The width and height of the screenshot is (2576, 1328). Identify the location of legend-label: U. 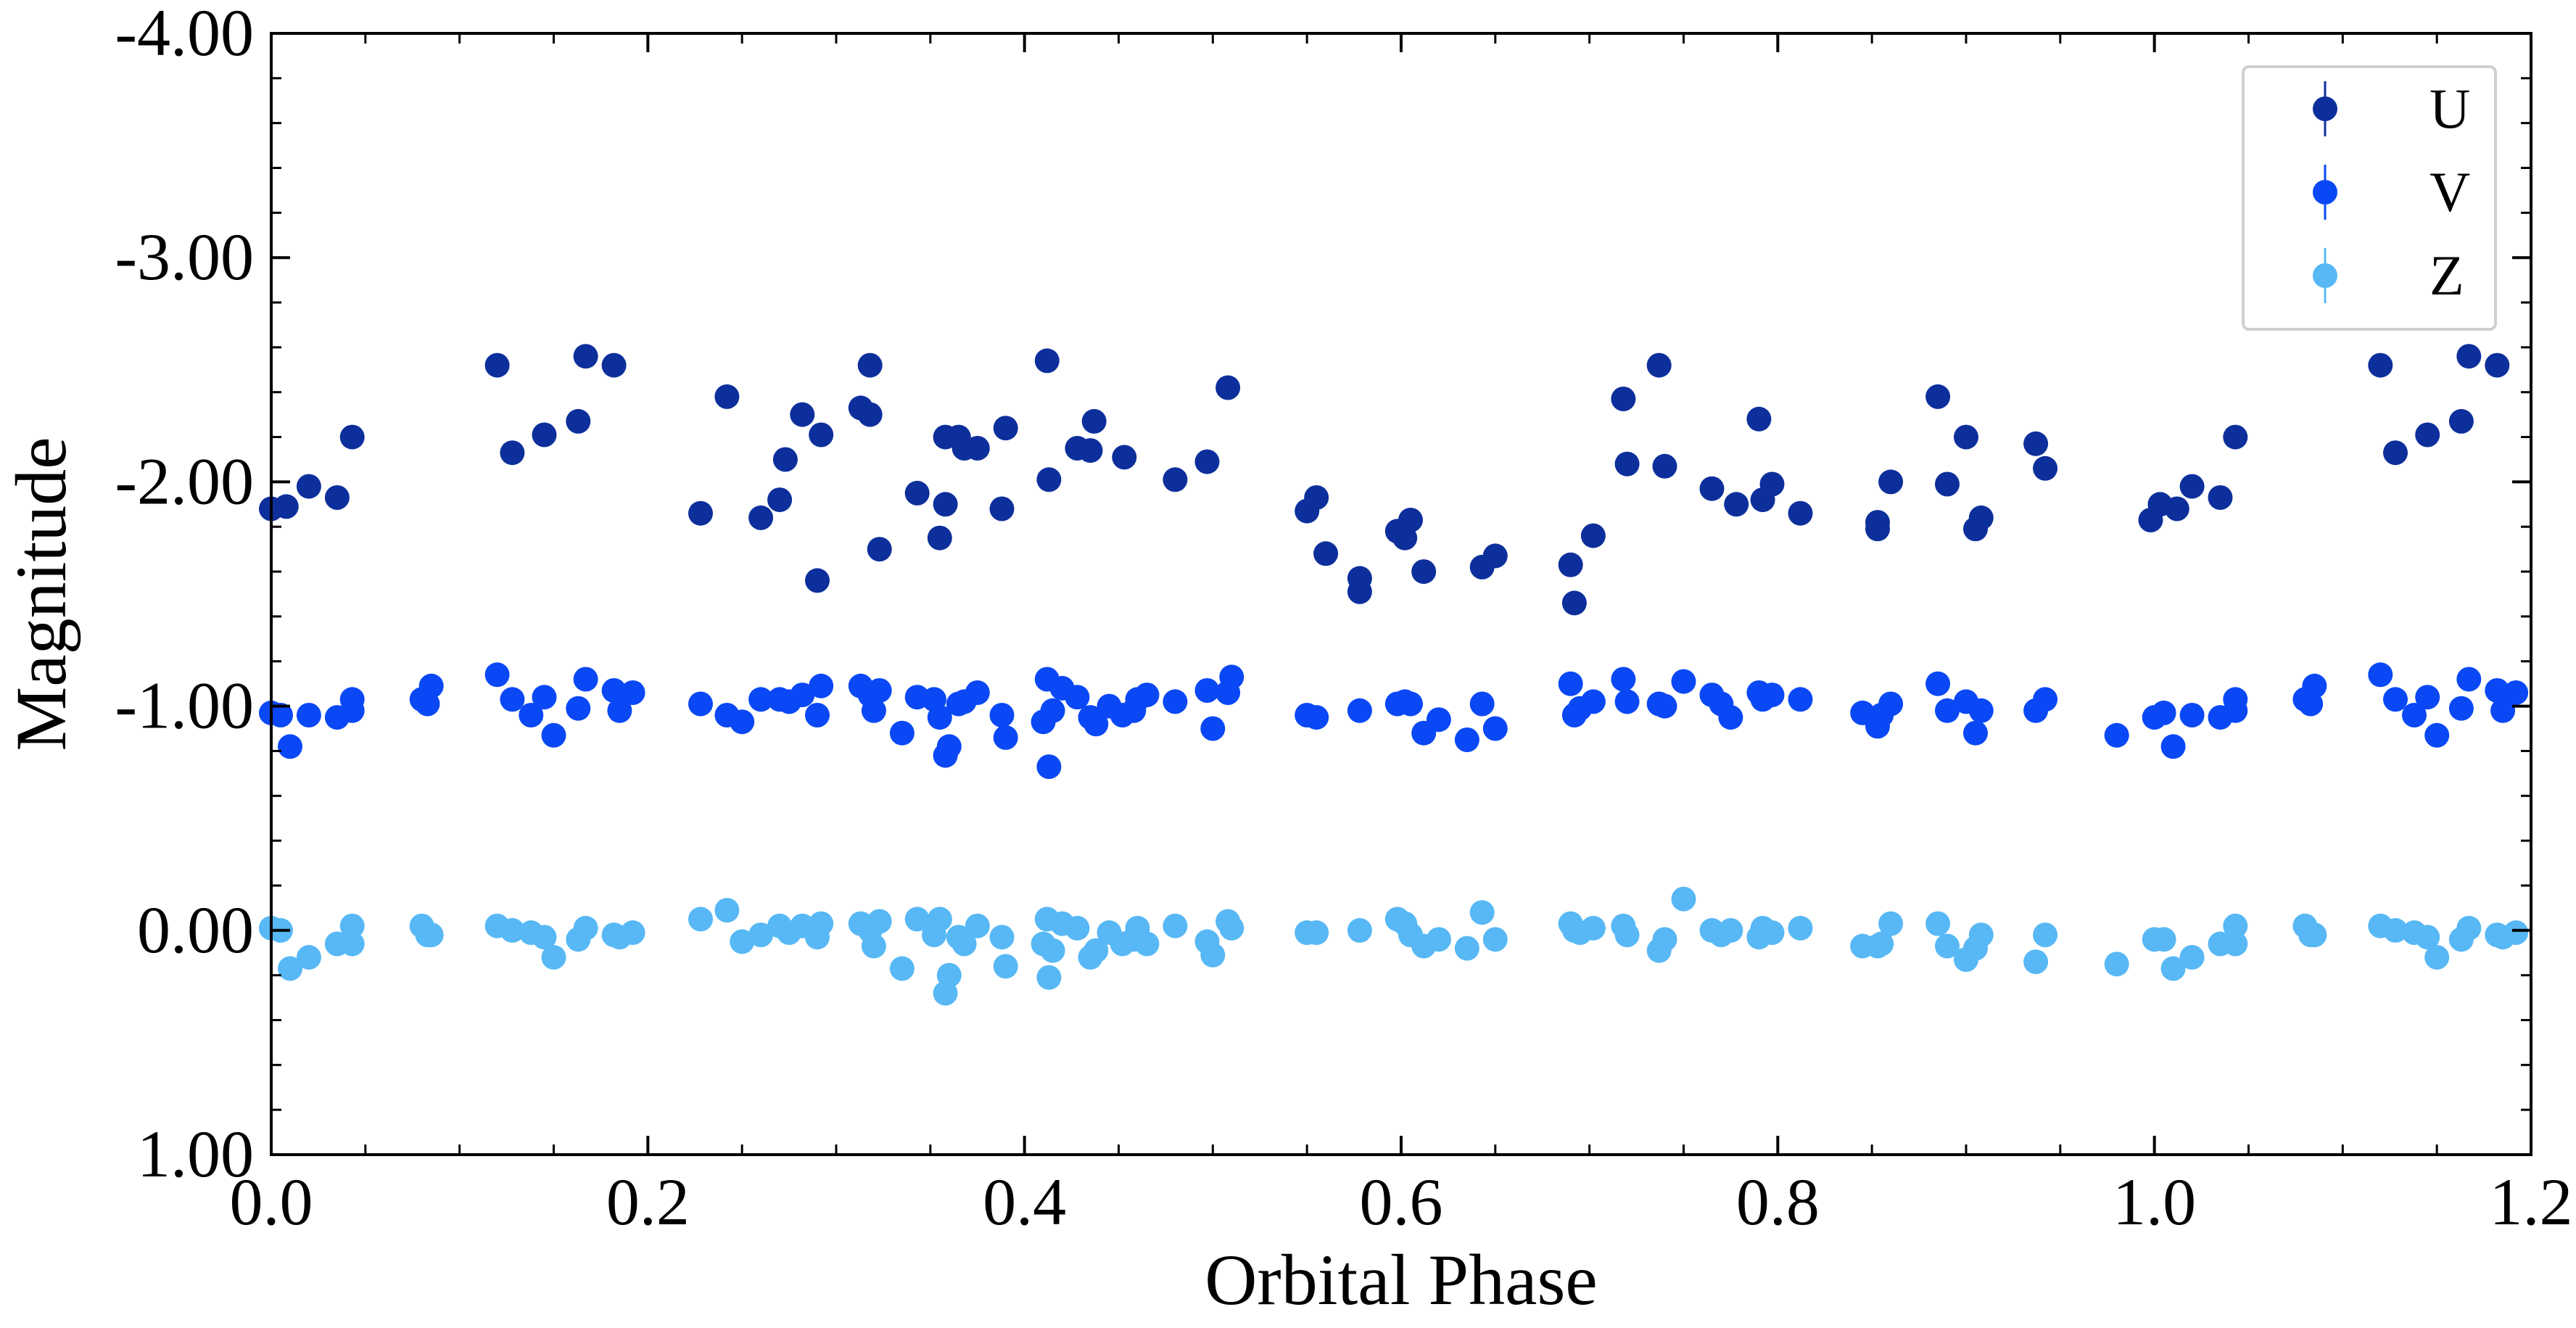
(2450, 108).